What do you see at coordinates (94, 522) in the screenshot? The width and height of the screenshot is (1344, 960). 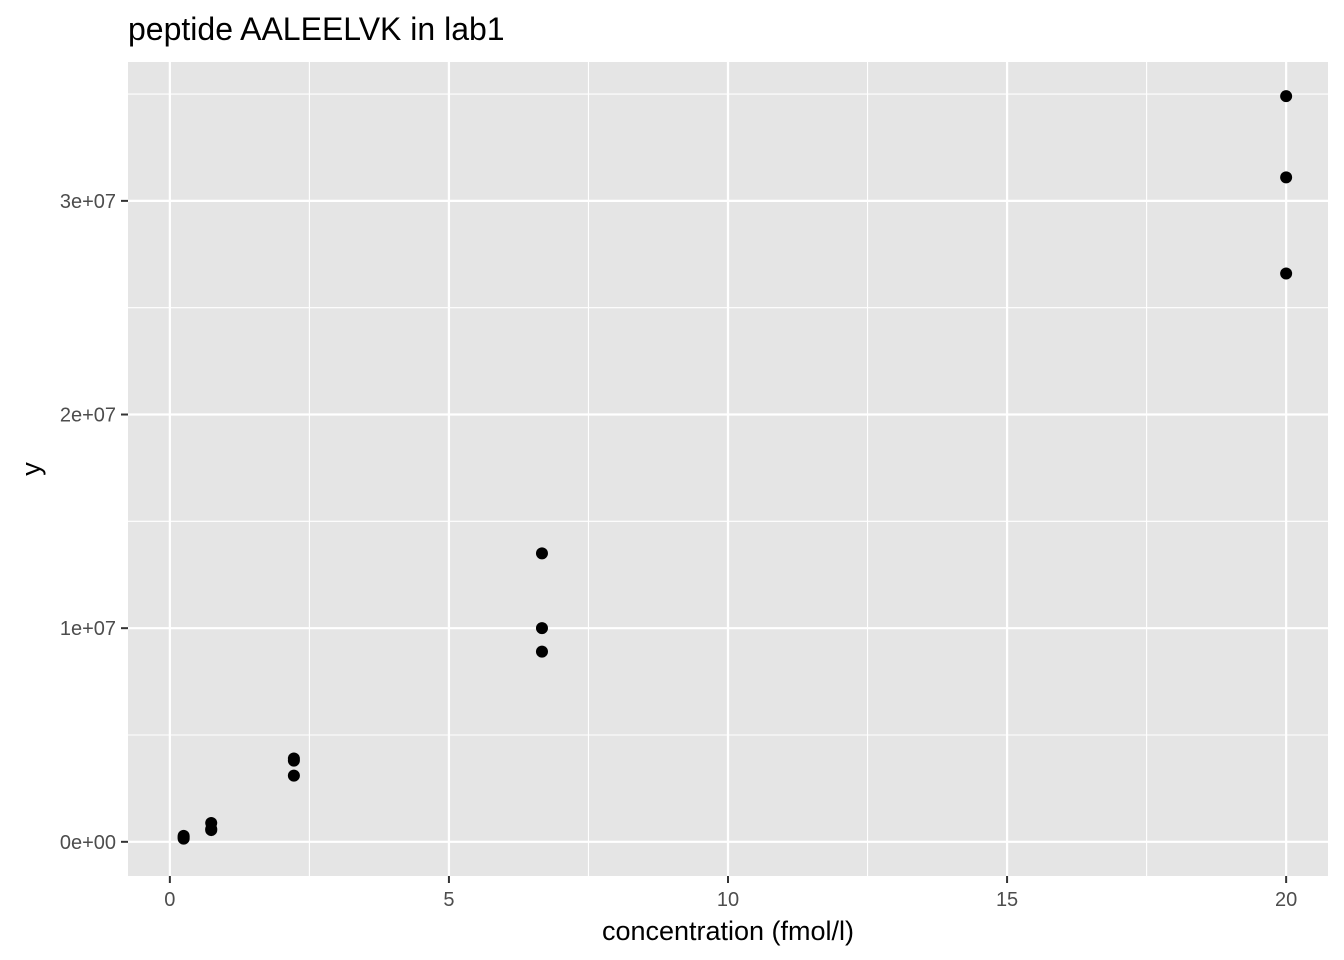 I see `y-axis-ticks: 0e+00 1e+07 2e+07 3e+07` at bounding box center [94, 522].